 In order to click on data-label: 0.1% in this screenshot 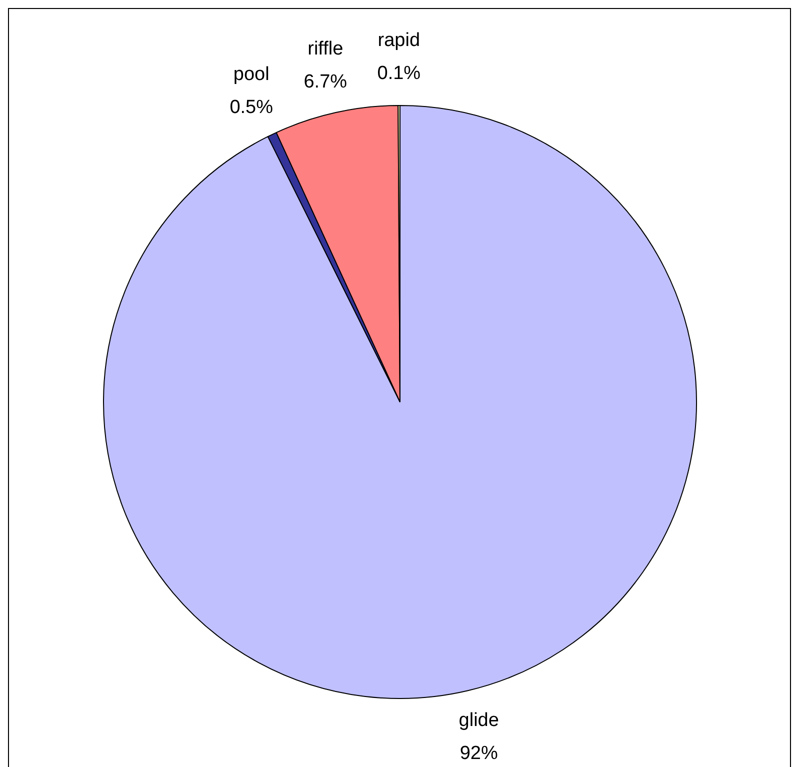, I will do `click(399, 73)`.